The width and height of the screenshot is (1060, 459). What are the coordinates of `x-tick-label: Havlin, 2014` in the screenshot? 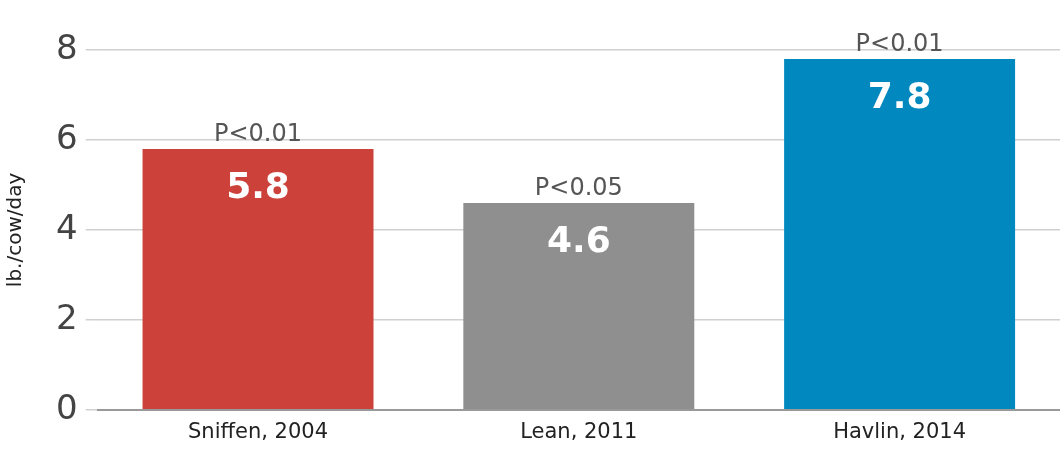 It's located at (900, 430).